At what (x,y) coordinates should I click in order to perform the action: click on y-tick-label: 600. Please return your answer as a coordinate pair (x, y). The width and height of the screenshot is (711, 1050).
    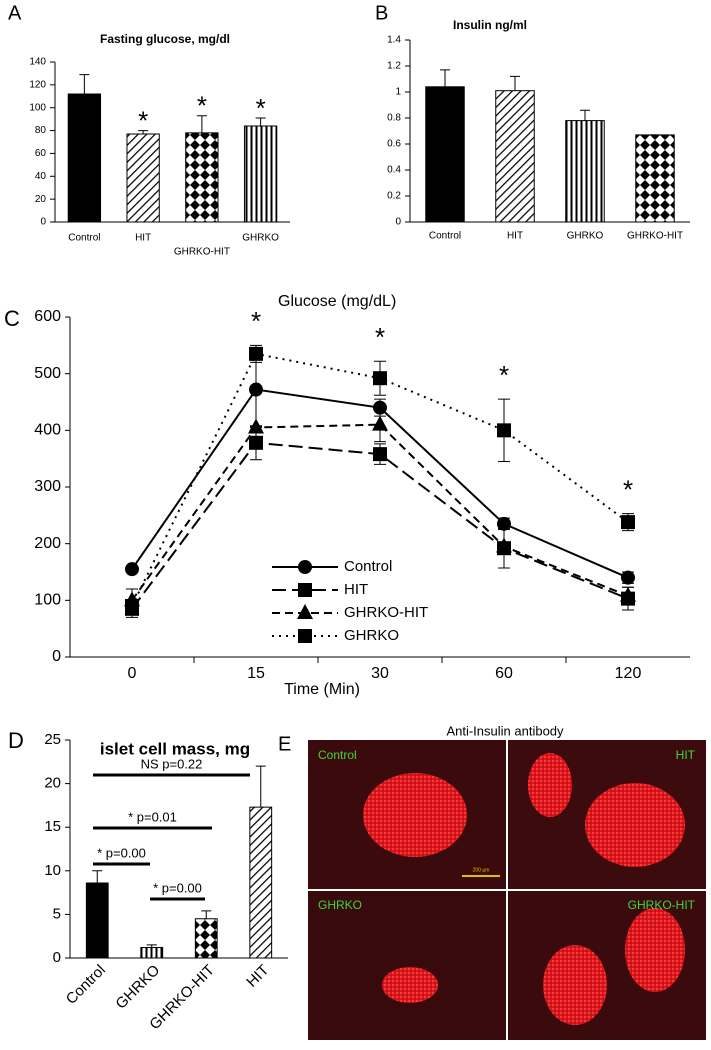
    Looking at the image, I should click on (47, 316).